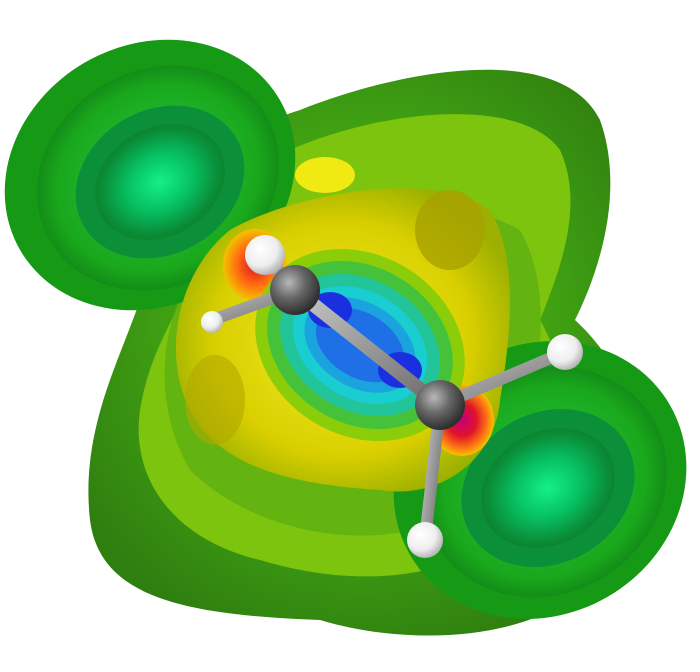 The image size is (700, 672). Describe the element at coordinates (325, 175) in the screenshot. I see `yellow-cap-top` at that location.